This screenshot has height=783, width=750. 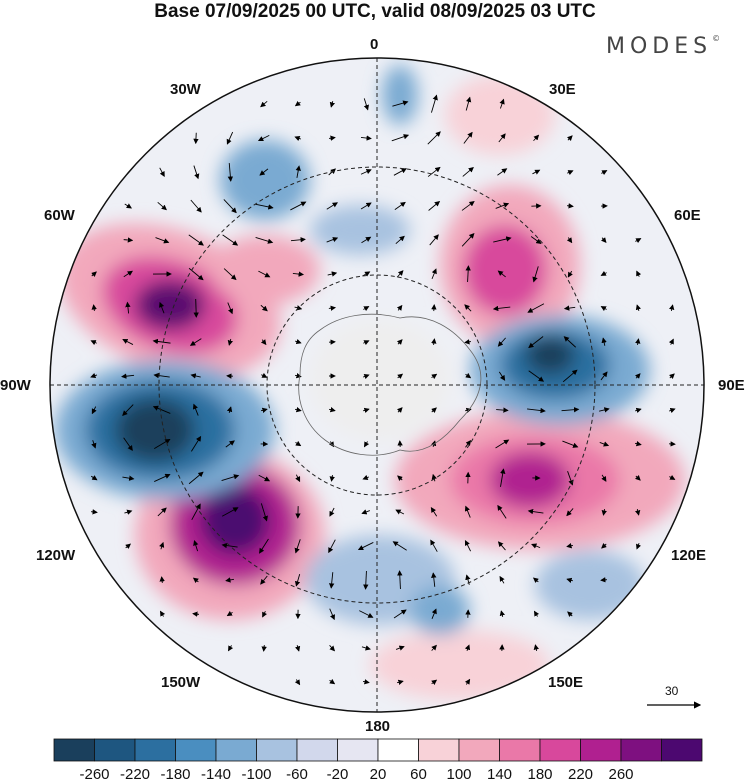 I want to click on colorbar-tick-label: -100, so click(x=256, y=774).